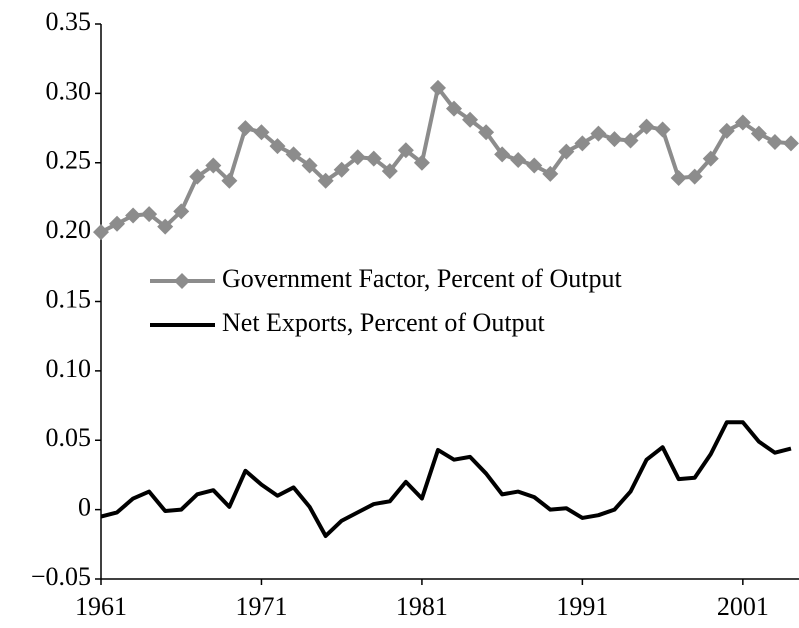 This screenshot has width=799, height=628. What do you see at coordinates (422, 278) in the screenshot?
I see `legend-label: Government Factor, Percent of Output` at bounding box center [422, 278].